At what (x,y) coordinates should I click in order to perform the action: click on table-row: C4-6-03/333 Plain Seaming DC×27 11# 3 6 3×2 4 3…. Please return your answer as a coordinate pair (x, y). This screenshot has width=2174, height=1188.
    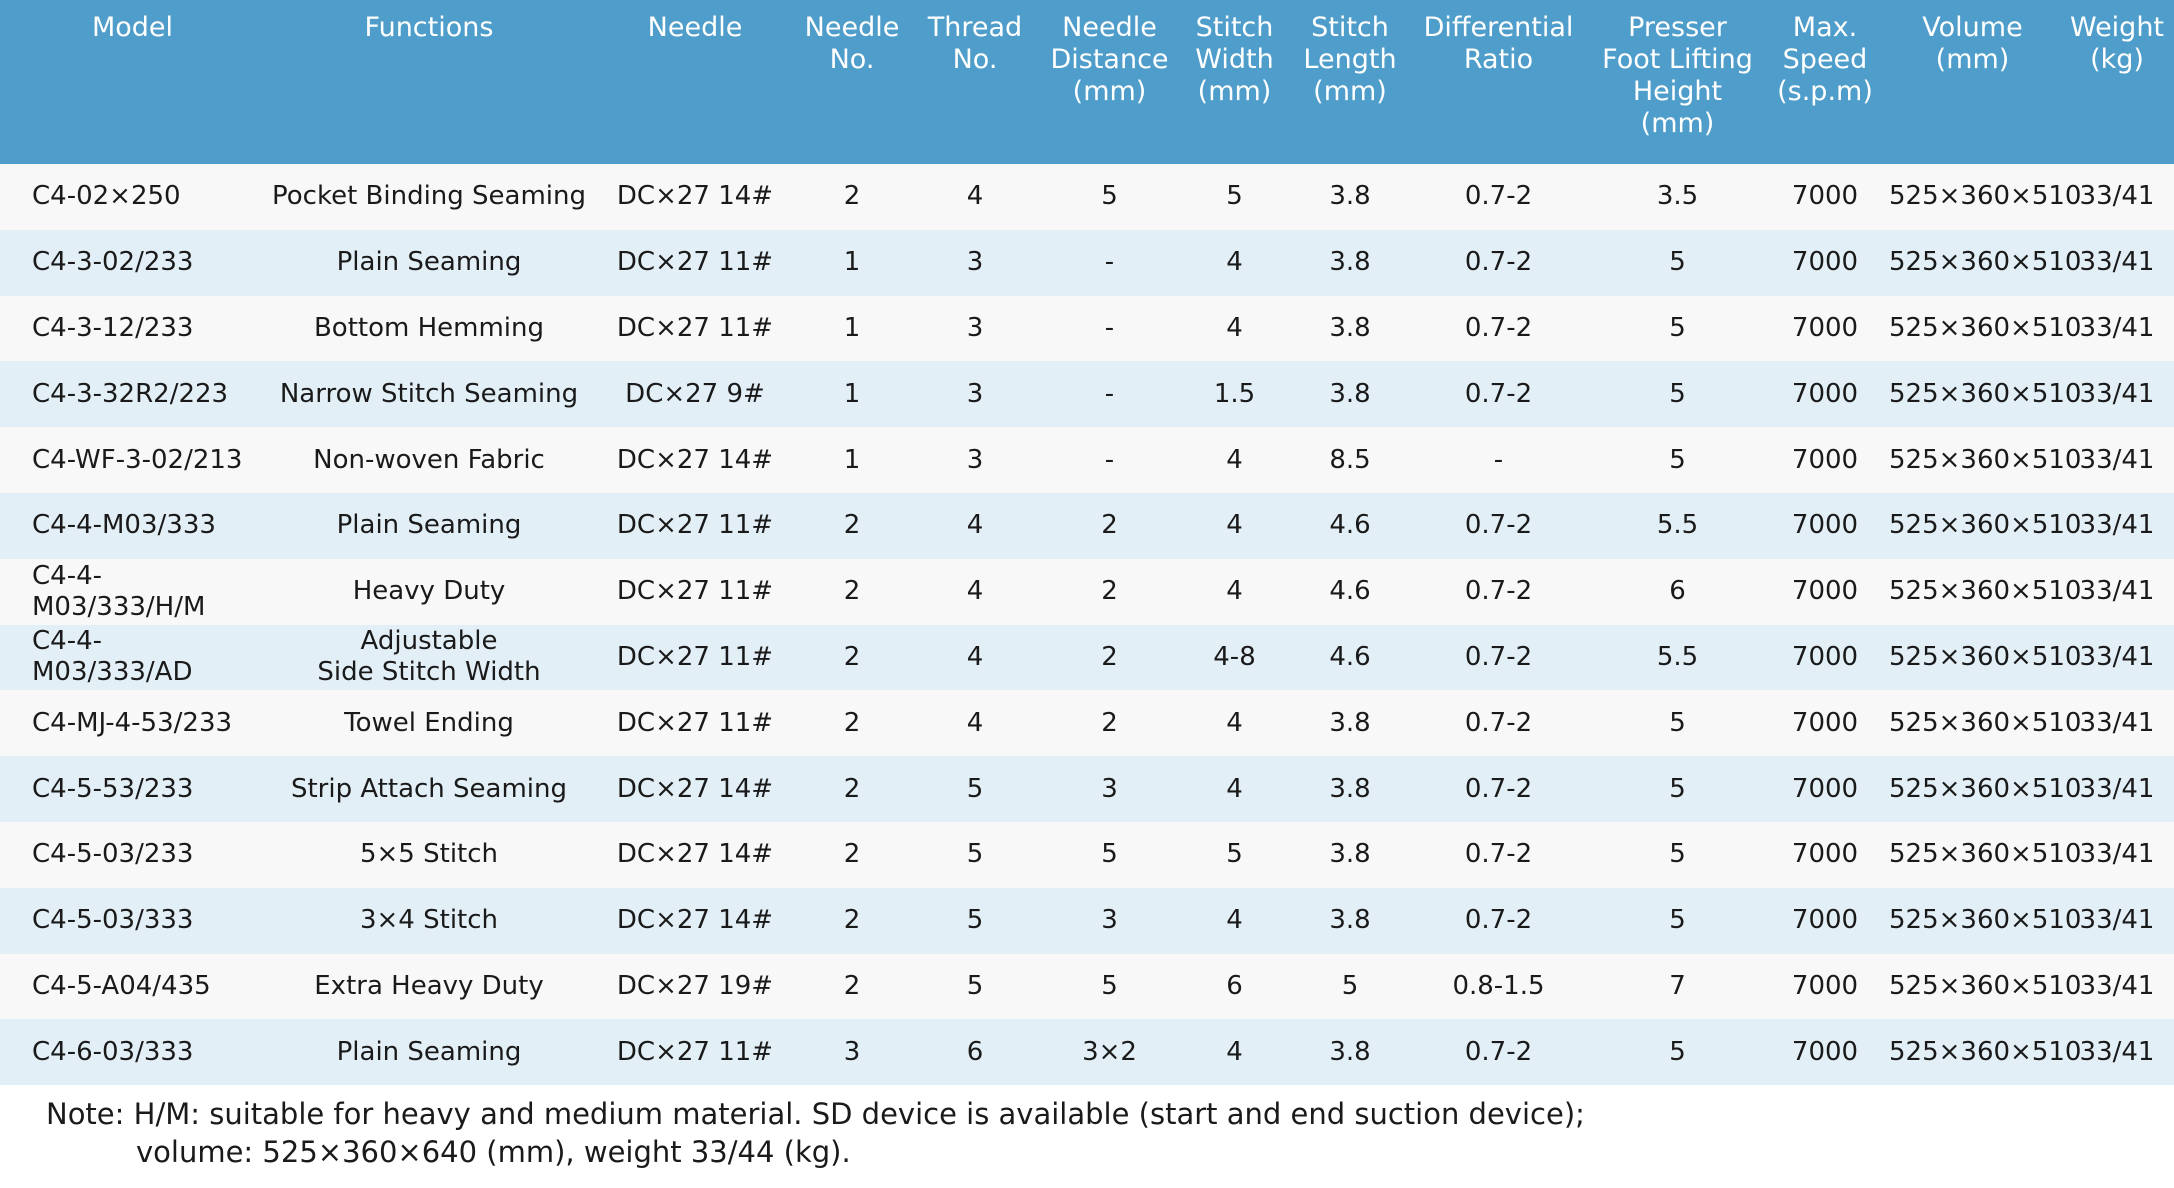
    Looking at the image, I should click on (1087, 1052).